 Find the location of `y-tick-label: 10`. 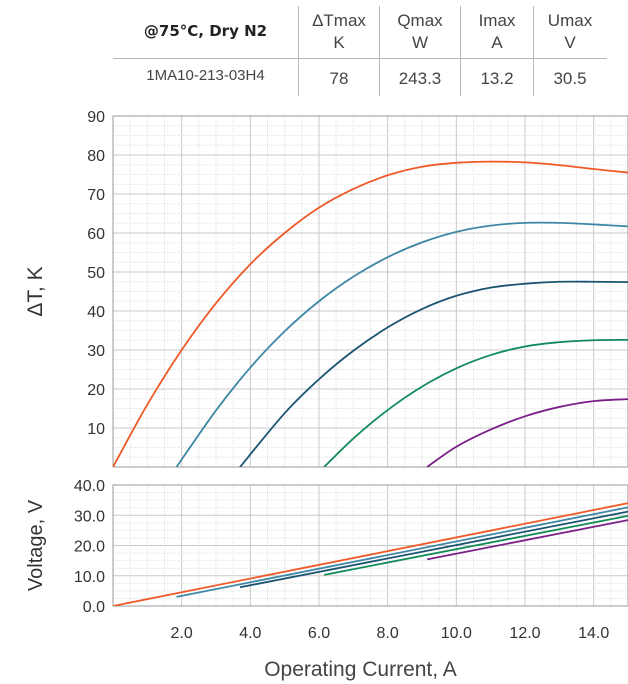

y-tick-label: 10 is located at coordinates (96, 429).